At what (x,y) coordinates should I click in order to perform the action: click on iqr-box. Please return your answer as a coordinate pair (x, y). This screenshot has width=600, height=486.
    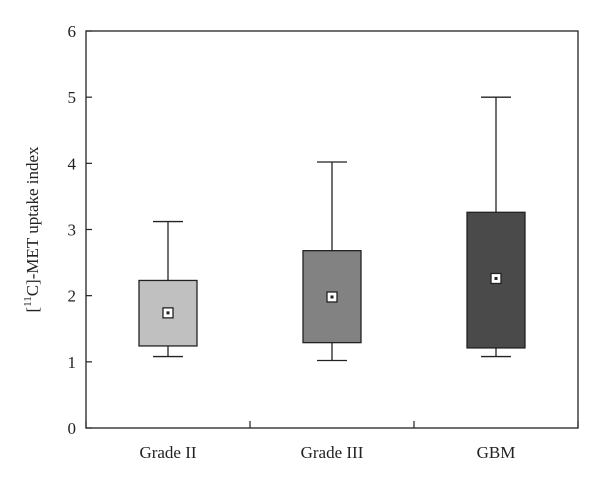
    Looking at the image, I should click on (332, 297).